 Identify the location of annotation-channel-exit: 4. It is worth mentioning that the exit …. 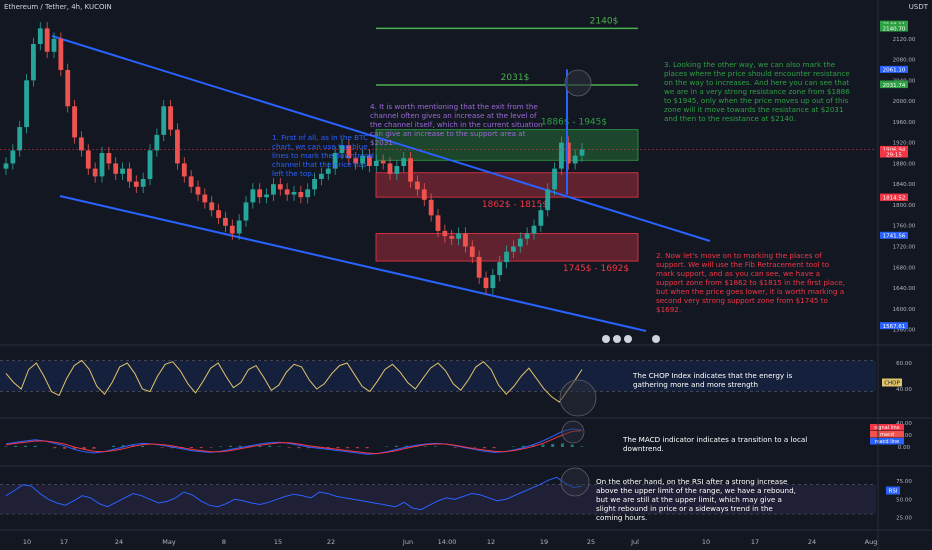
(456, 124).